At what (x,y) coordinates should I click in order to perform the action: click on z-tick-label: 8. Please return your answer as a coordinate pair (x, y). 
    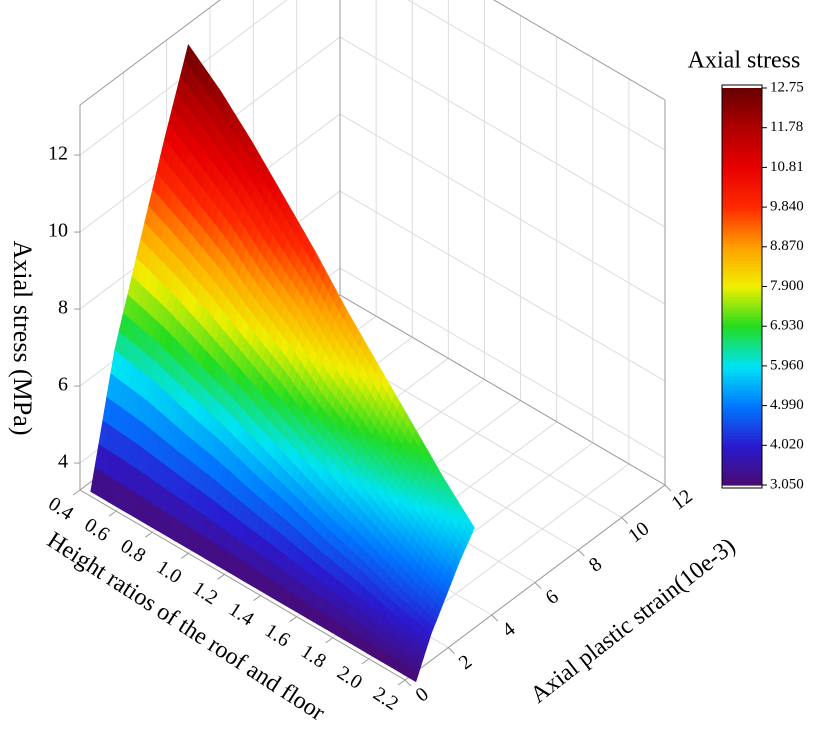
    Looking at the image, I should click on (63, 308).